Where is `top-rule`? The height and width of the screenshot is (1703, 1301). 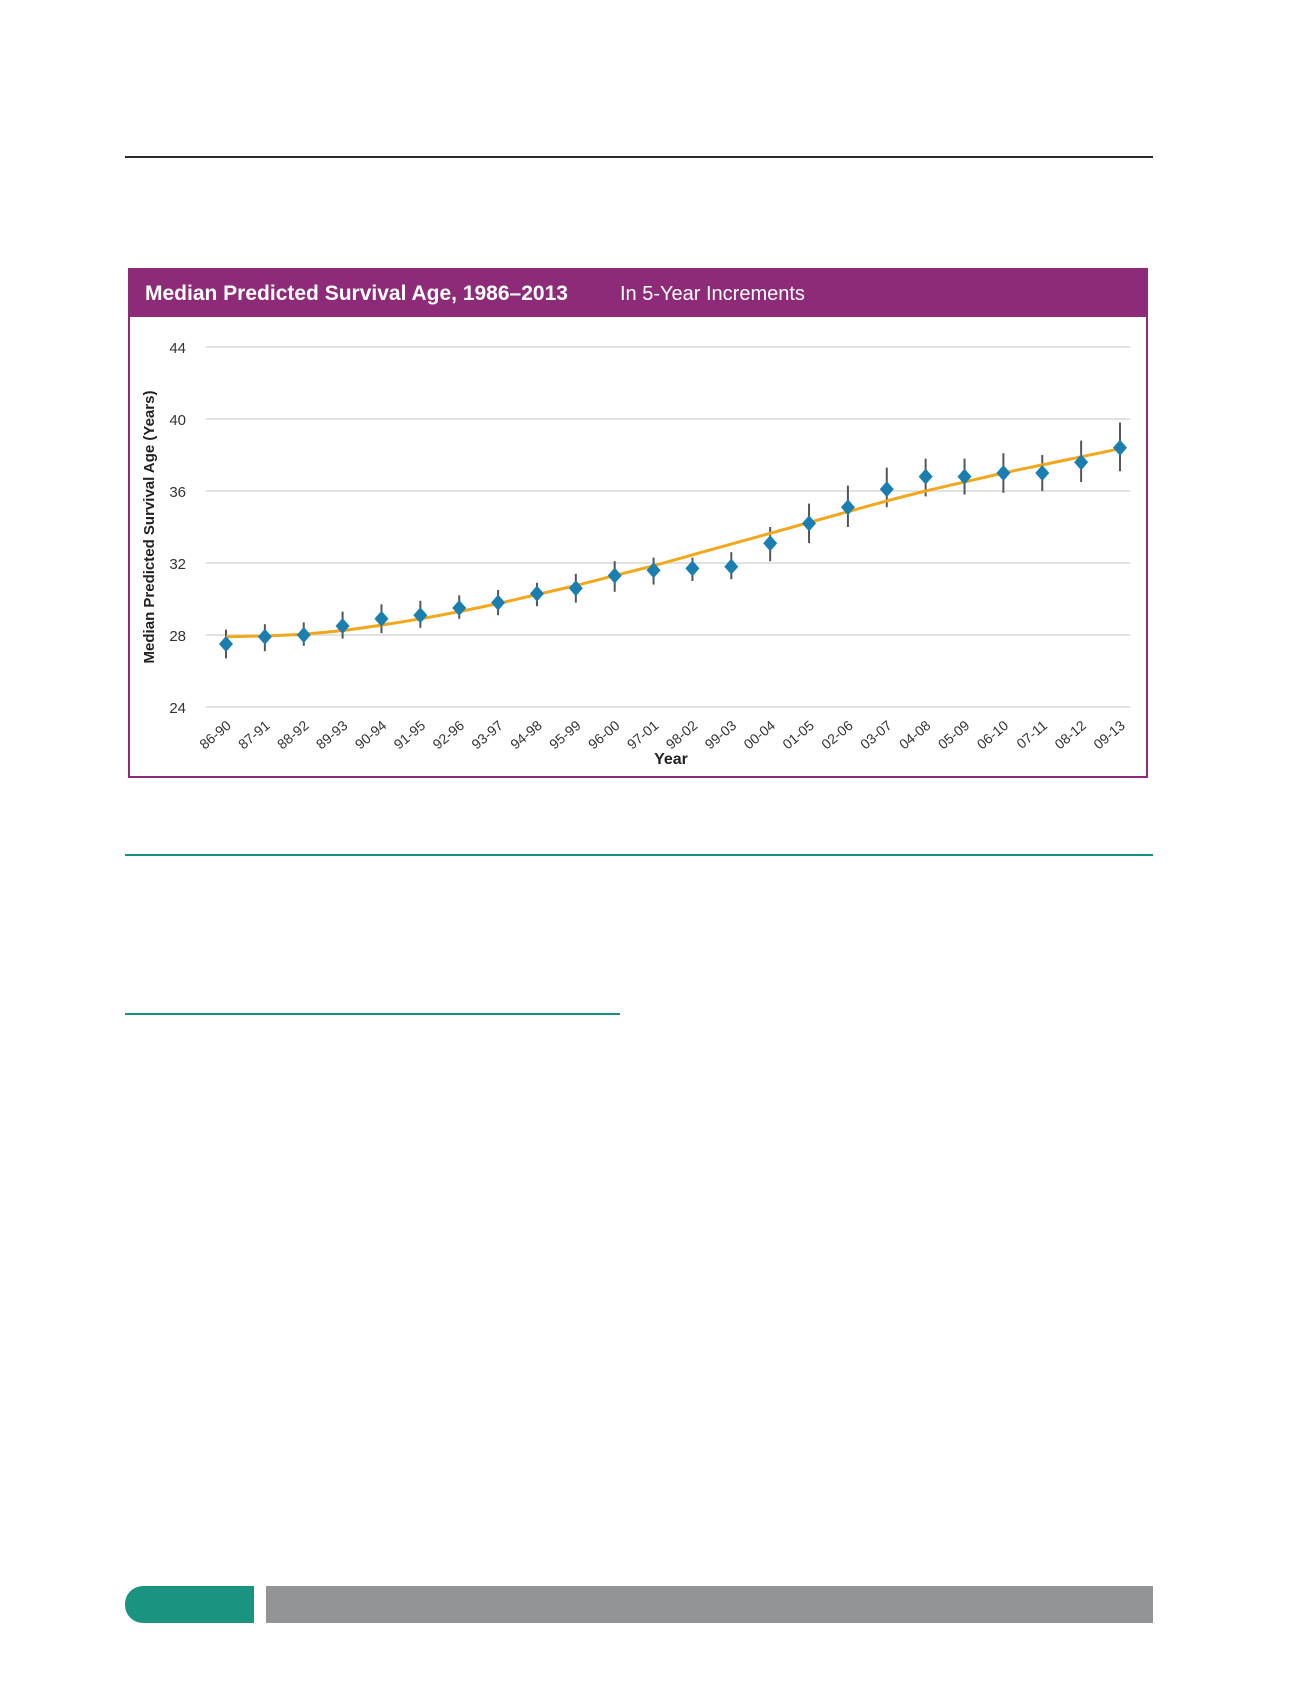 top-rule is located at coordinates (639, 157).